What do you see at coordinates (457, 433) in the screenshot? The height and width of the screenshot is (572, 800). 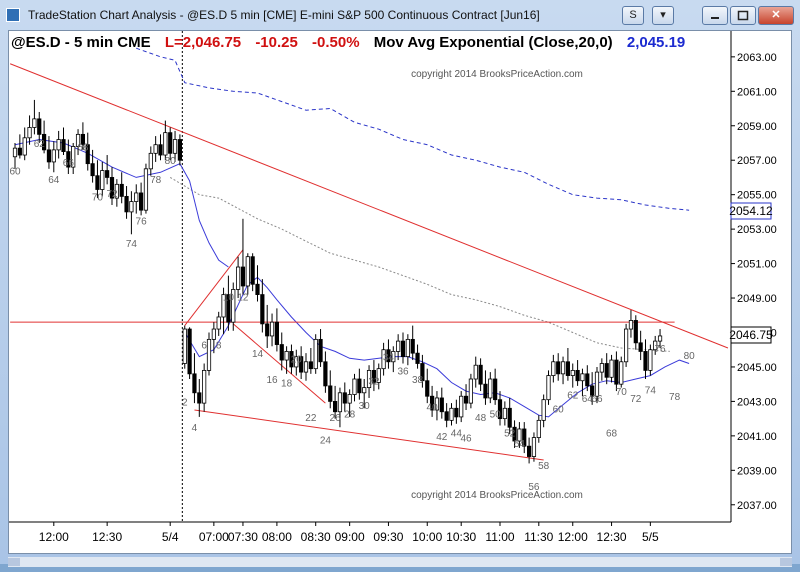 I see `bar-number-label: 44` at bounding box center [457, 433].